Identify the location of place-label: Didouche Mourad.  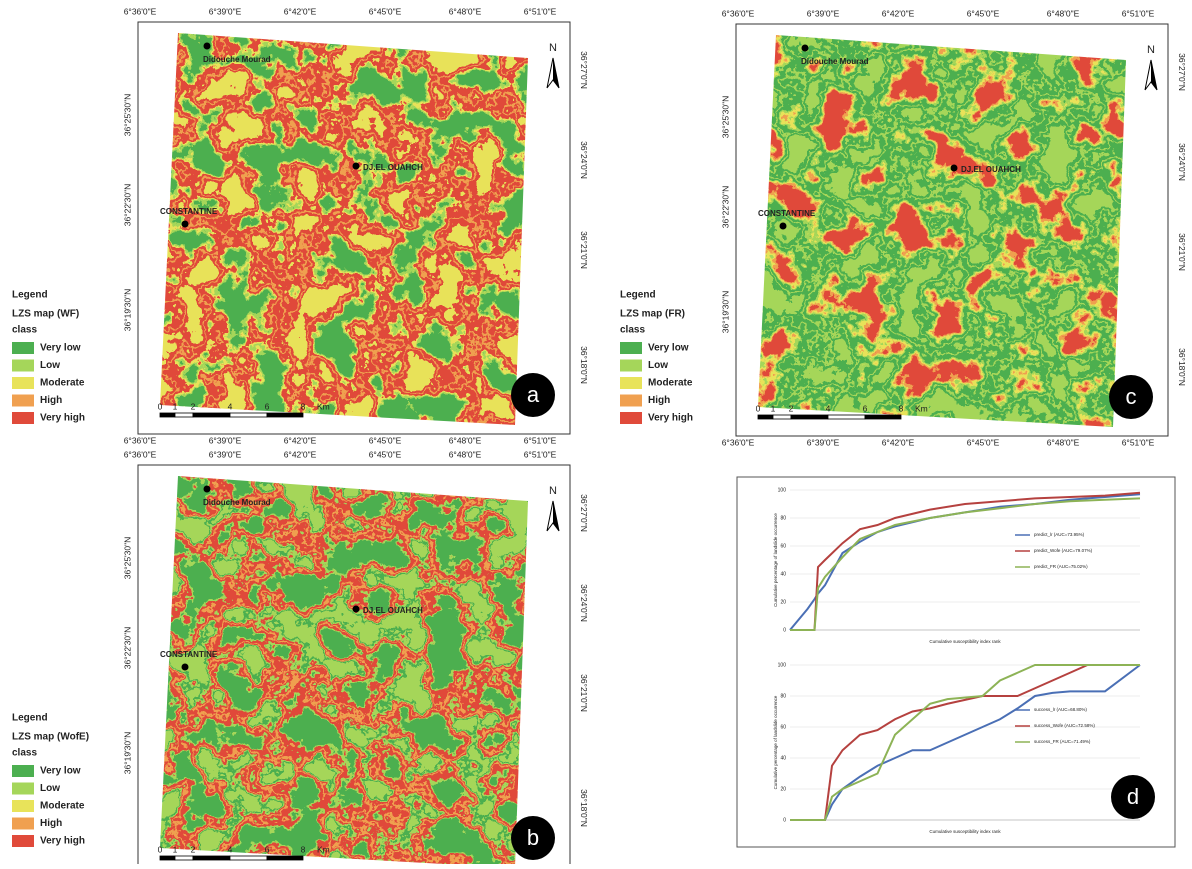
(237, 502).